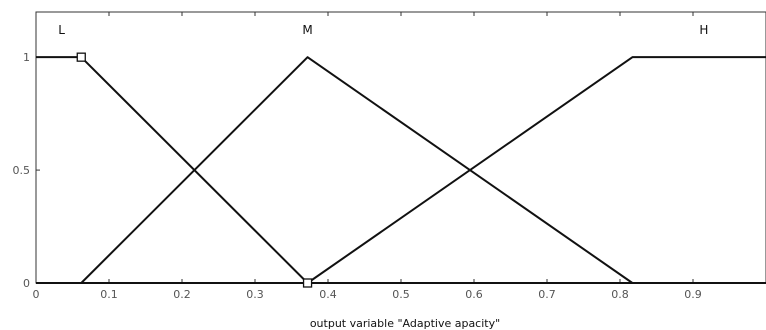  What do you see at coordinates (36, 294) in the screenshot?
I see `x-tick-label: 0` at bounding box center [36, 294].